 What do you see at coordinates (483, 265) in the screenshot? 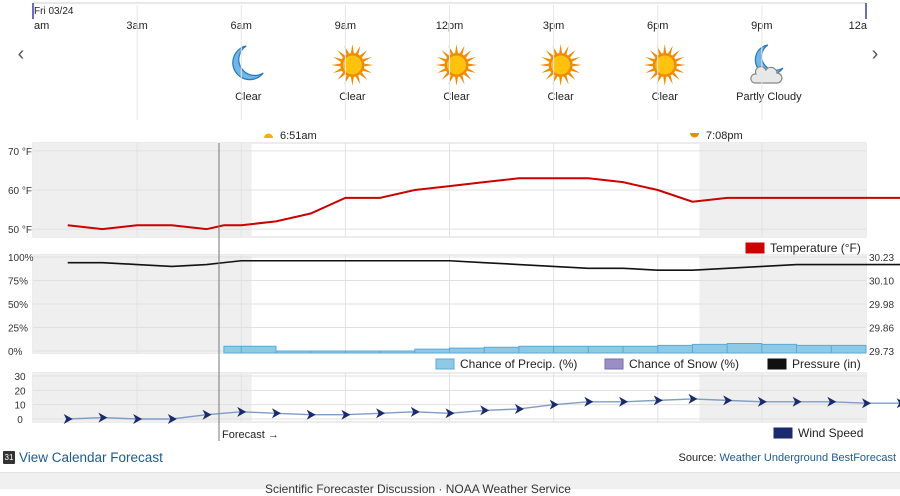
I see `pressure-line` at bounding box center [483, 265].